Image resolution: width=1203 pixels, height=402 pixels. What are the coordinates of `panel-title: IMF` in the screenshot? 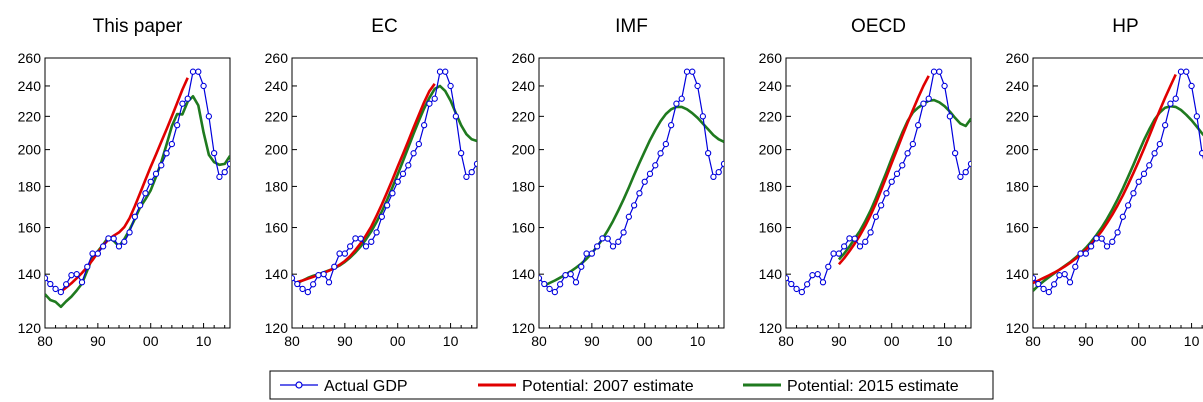 It's located at (631, 26).